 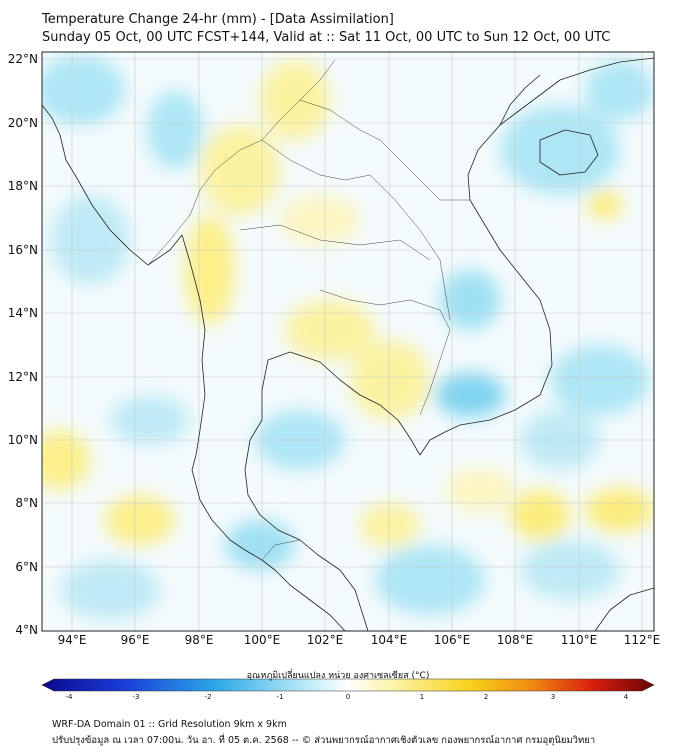 I want to click on lon-label: 112°E, so click(x=642, y=640).